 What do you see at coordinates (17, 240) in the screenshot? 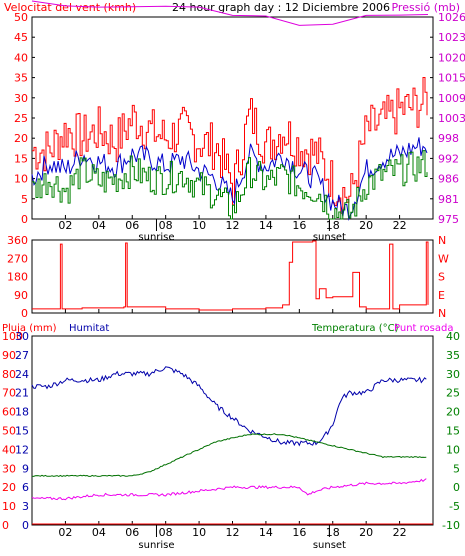
I see `direction-y-tick-label: 360` at bounding box center [17, 240].